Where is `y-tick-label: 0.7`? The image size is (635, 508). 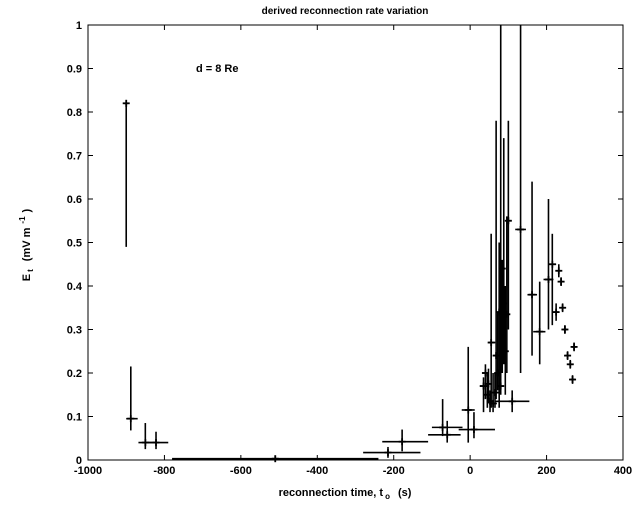 y-tick-label: 0.7 is located at coordinates (74, 157).